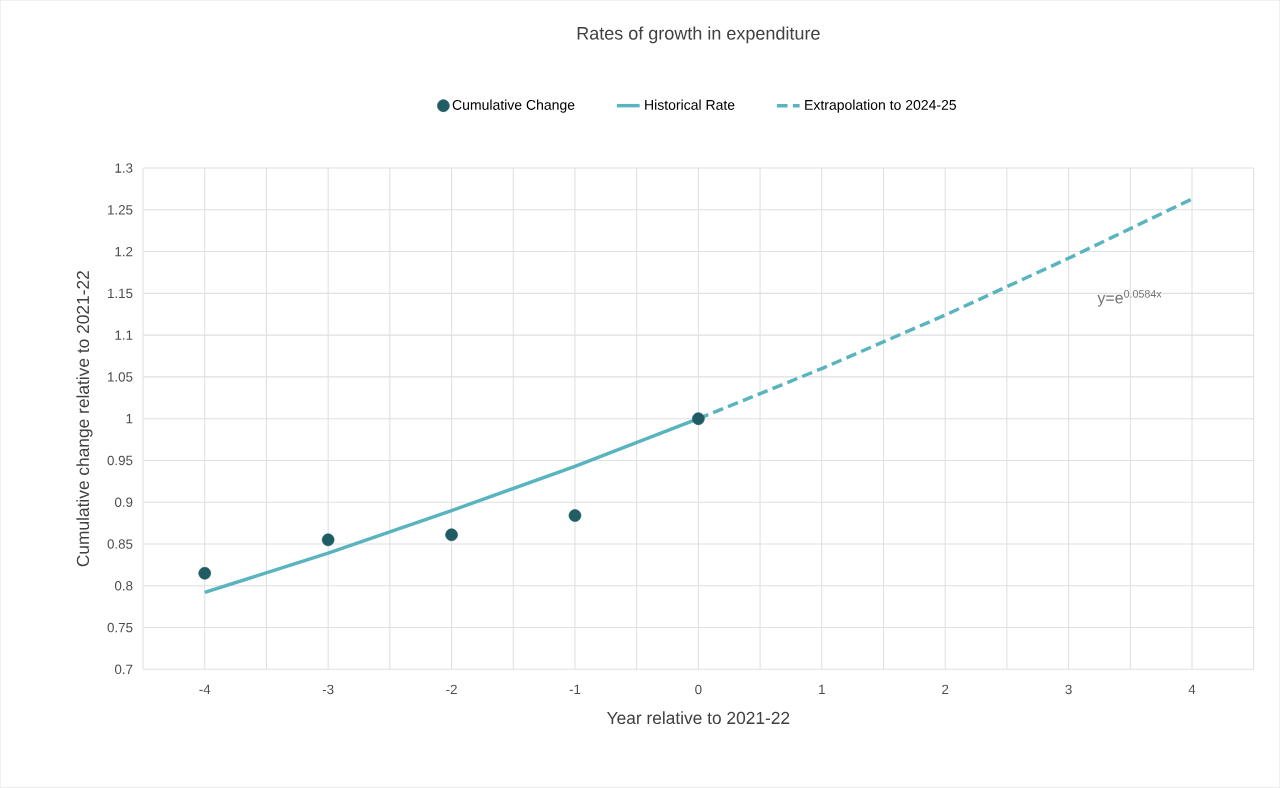 Image resolution: width=1280 pixels, height=788 pixels. What do you see at coordinates (124, 252) in the screenshot?
I see `y-tick-label: 1.2` at bounding box center [124, 252].